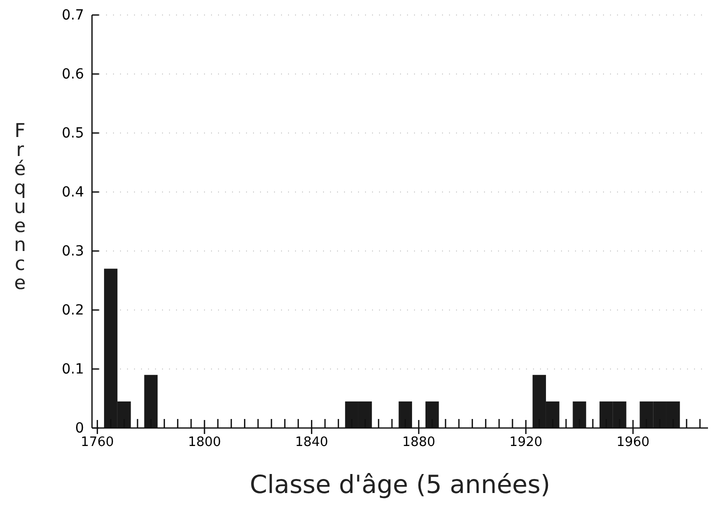 The height and width of the screenshot is (505, 712). What do you see at coordinates (311, 442) in the screenshot?
I see `x-tick-label: 1840` at bounding box center [311, 442].